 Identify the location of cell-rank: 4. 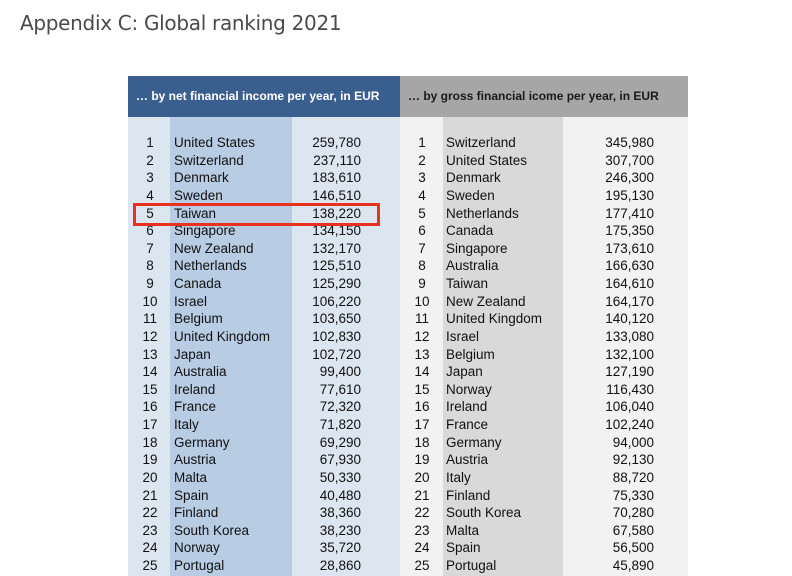
(150, 195).